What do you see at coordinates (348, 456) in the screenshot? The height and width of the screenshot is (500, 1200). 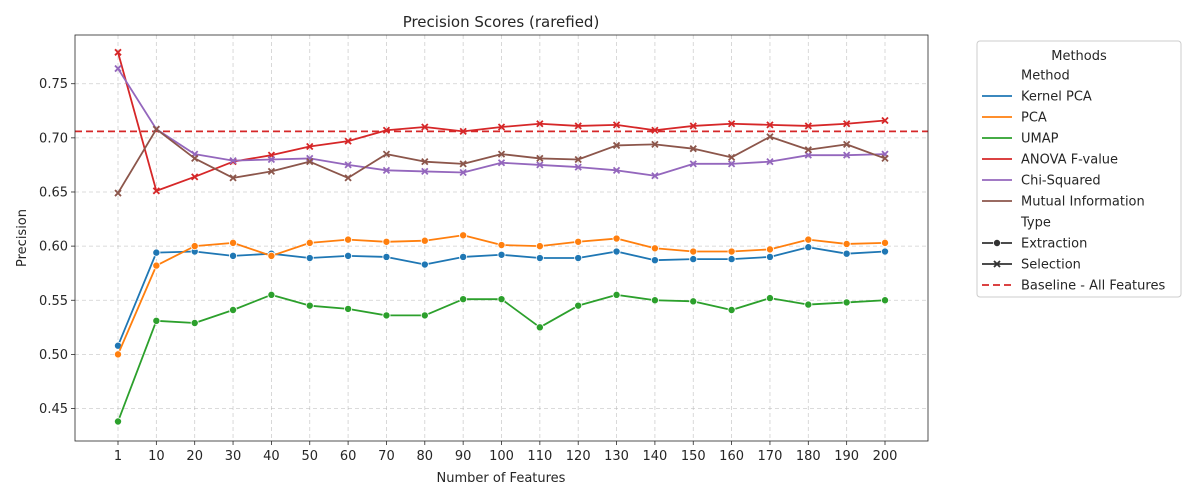 I see `x-tick-label: 60` at bounding box center [348, 456].